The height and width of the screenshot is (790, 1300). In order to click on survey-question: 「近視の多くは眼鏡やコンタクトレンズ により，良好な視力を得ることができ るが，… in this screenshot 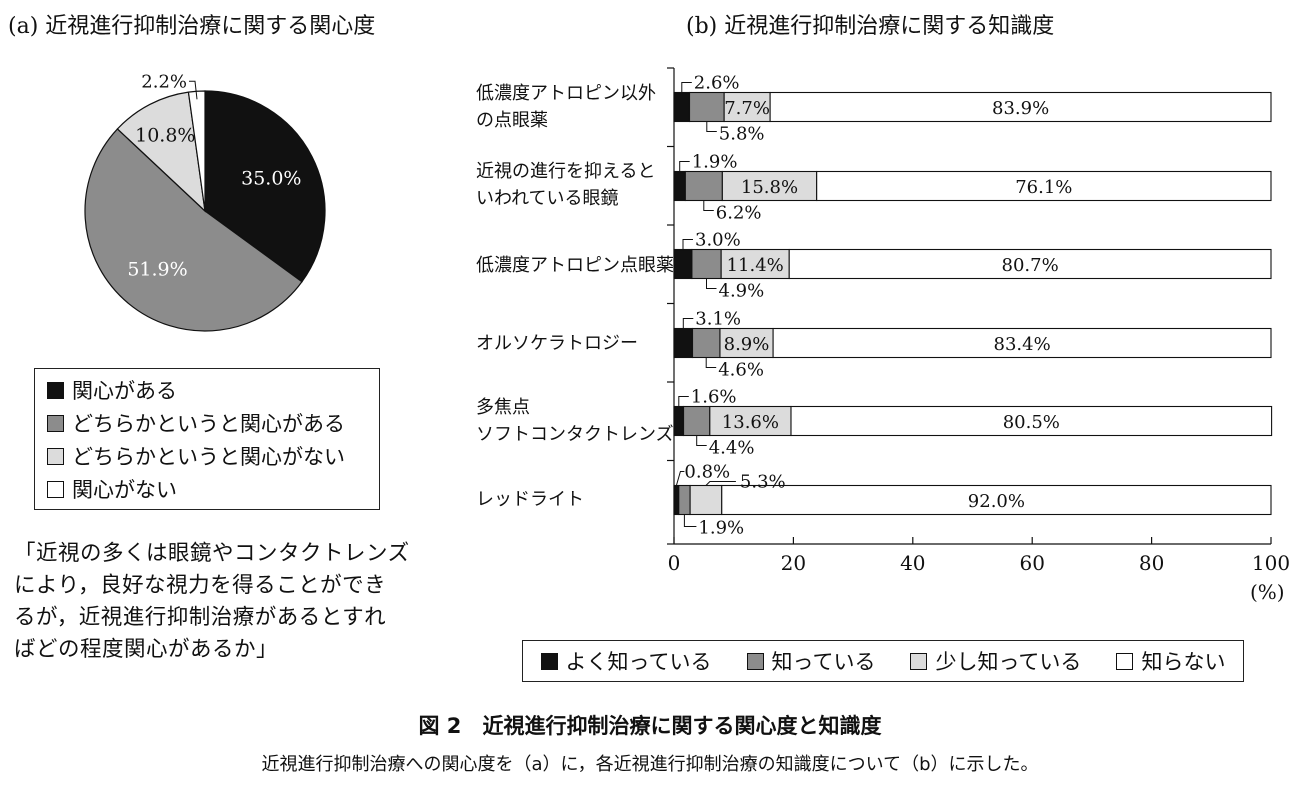, I will do `click(214, 602)`.